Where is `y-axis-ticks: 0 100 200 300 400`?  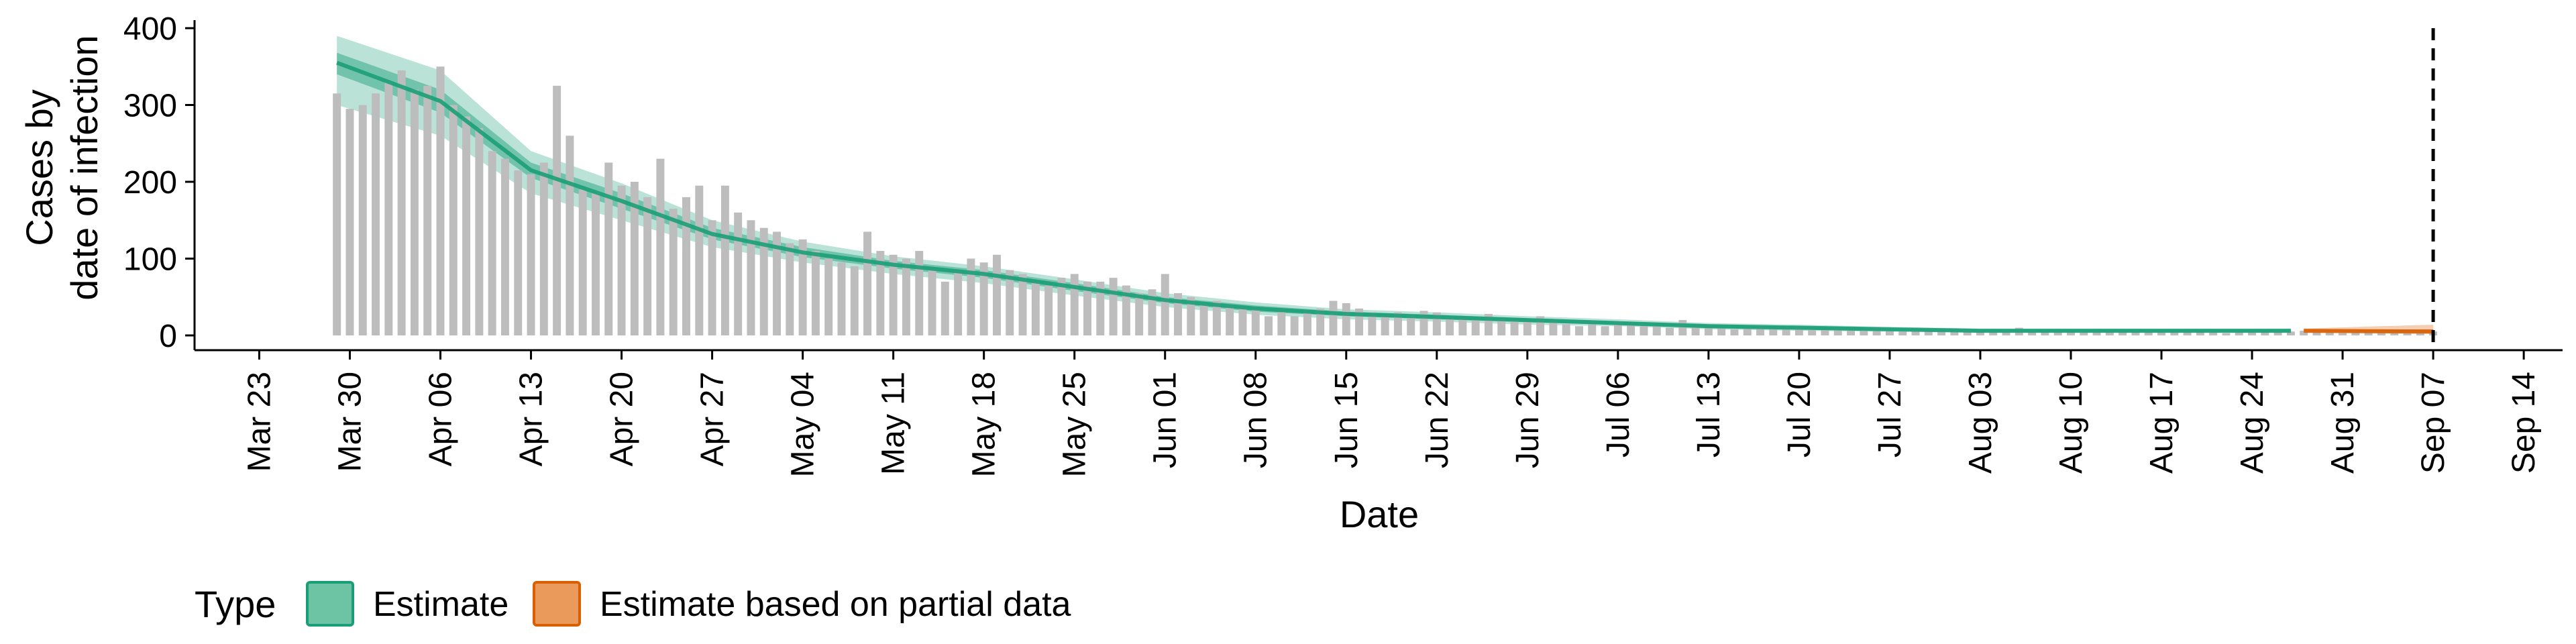
y-axis-ticks: 0 100 200 300 400 is located at coordinates (159, 182).